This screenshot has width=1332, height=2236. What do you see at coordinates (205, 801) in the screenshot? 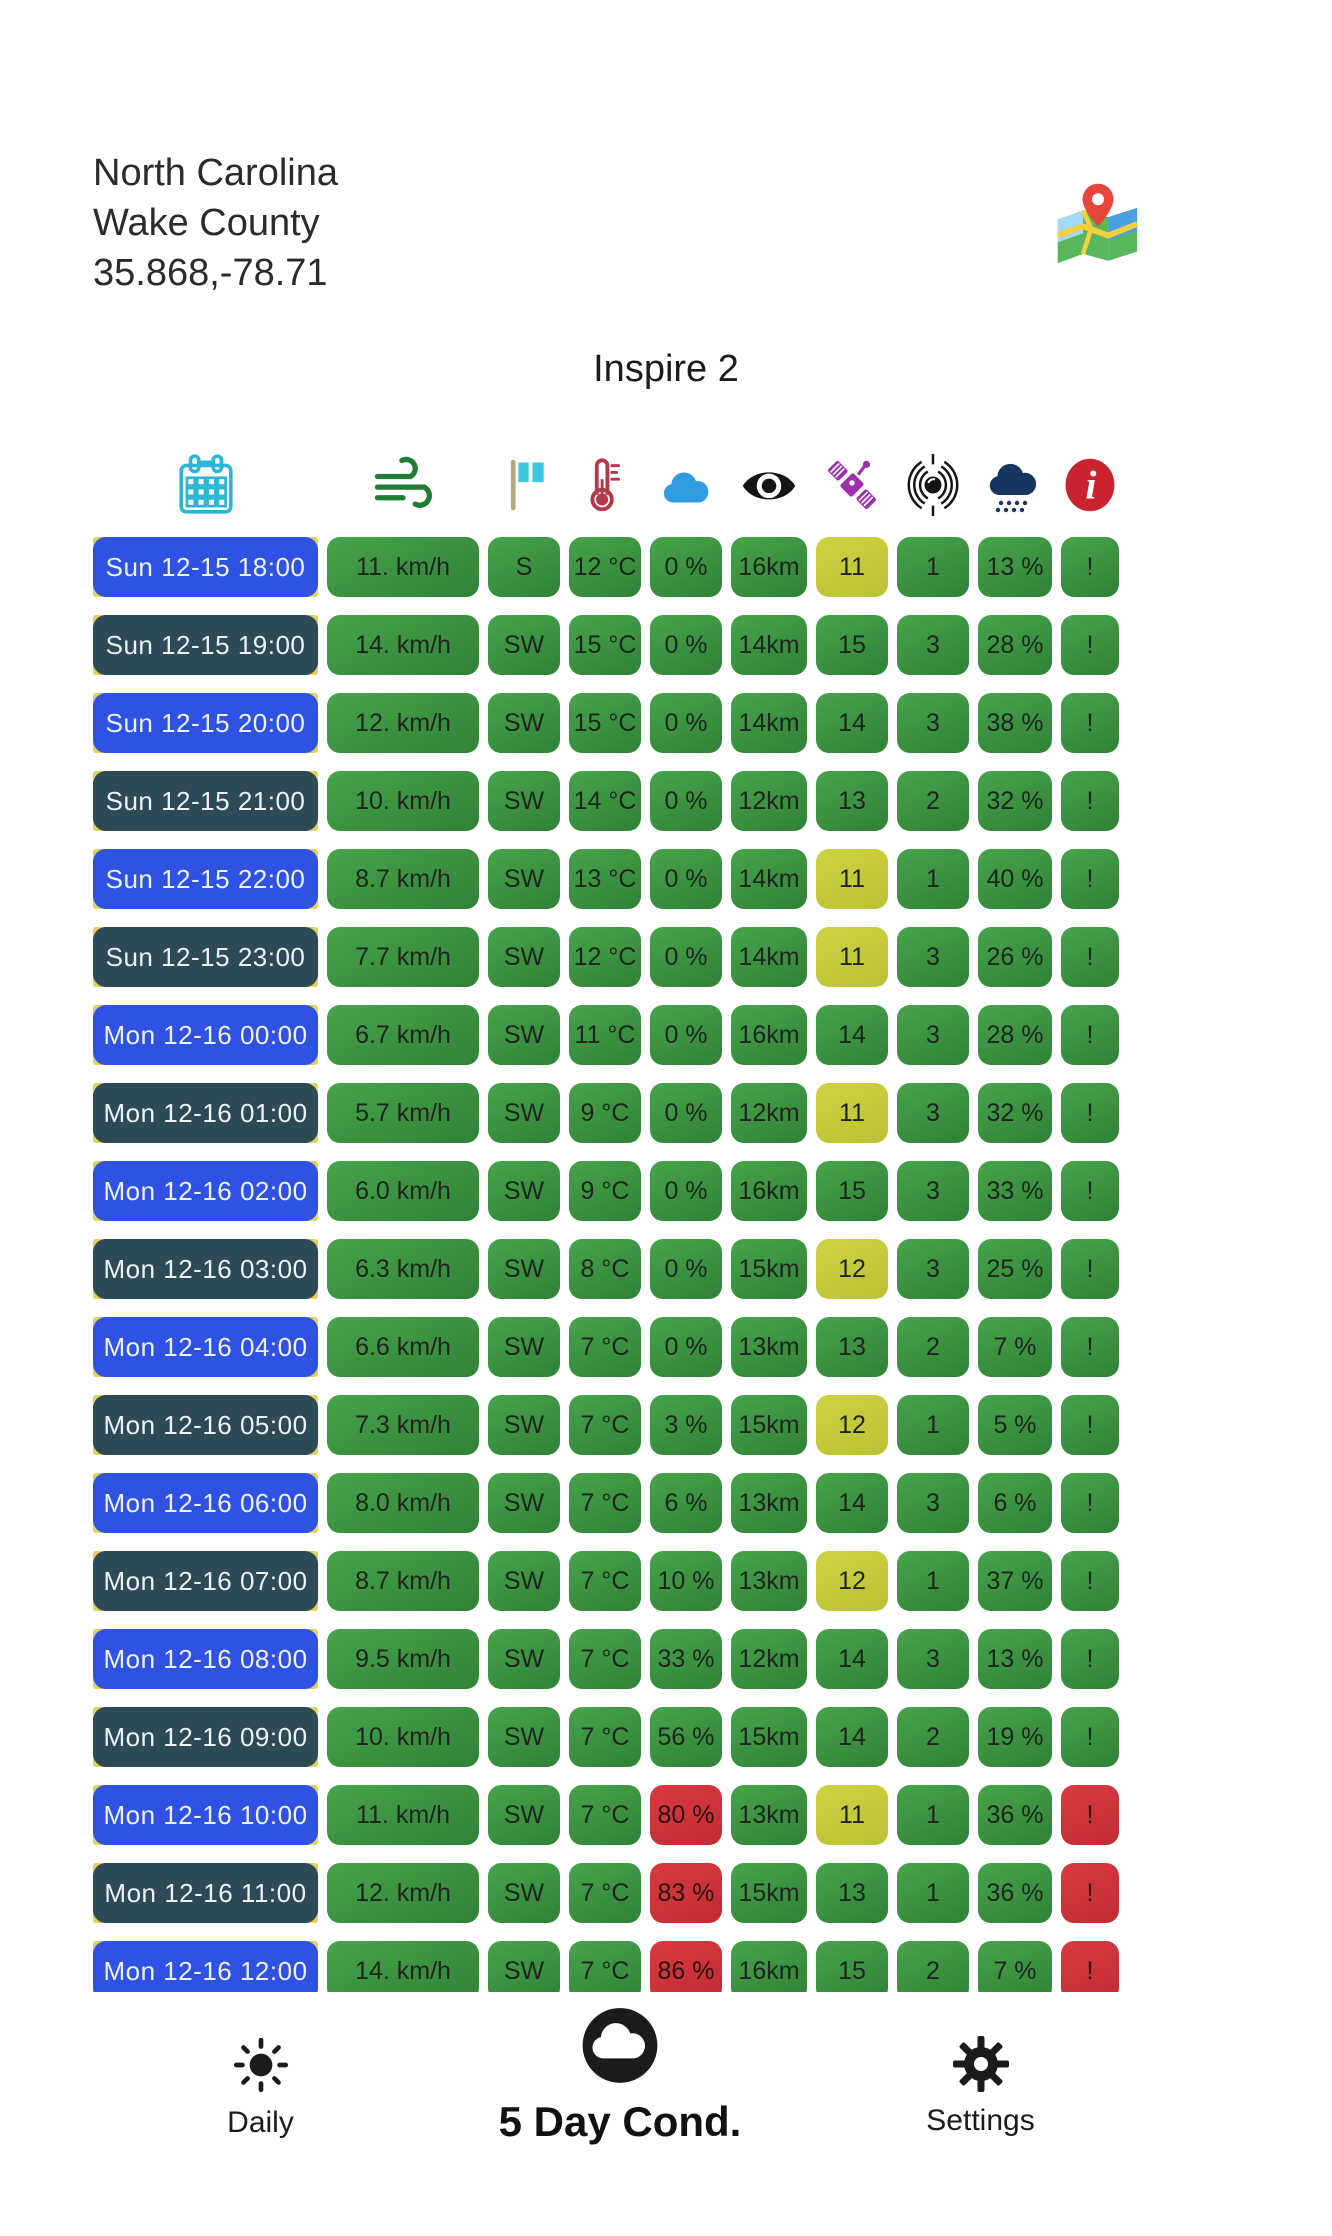
I see `time-cell-underlay: Sun 12-15 21:00` at bounding box center [205, 801].